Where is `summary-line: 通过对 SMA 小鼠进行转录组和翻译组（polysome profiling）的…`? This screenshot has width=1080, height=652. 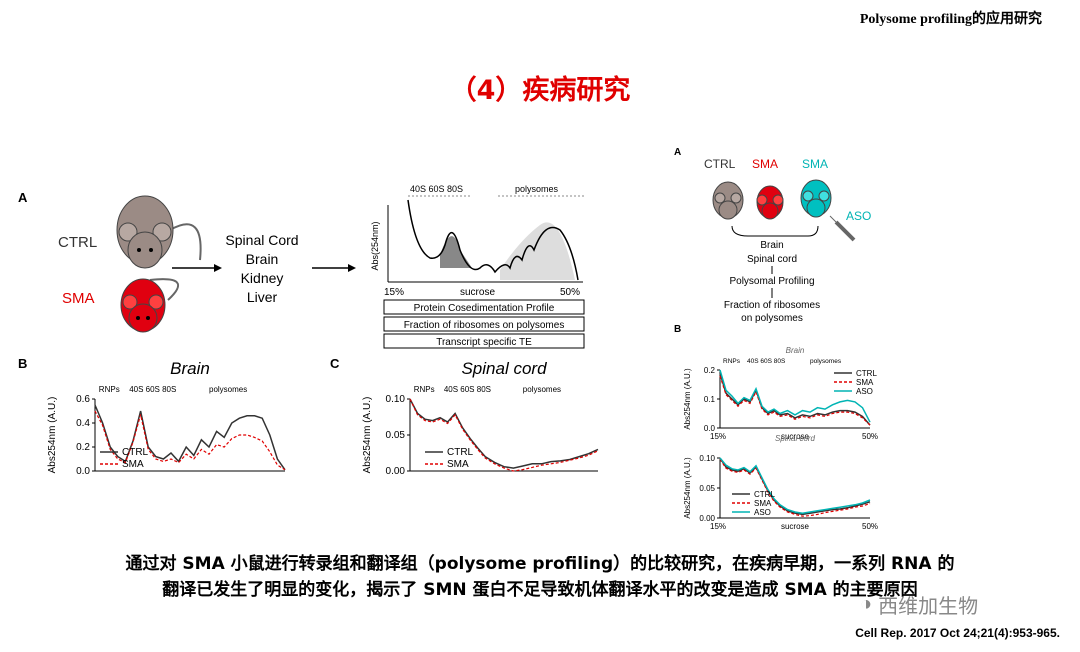
summary-line: 通过对 SMA 小鼠进行转录组和翻译组（polysome profiling）的… is located at coordinates (540, 564).